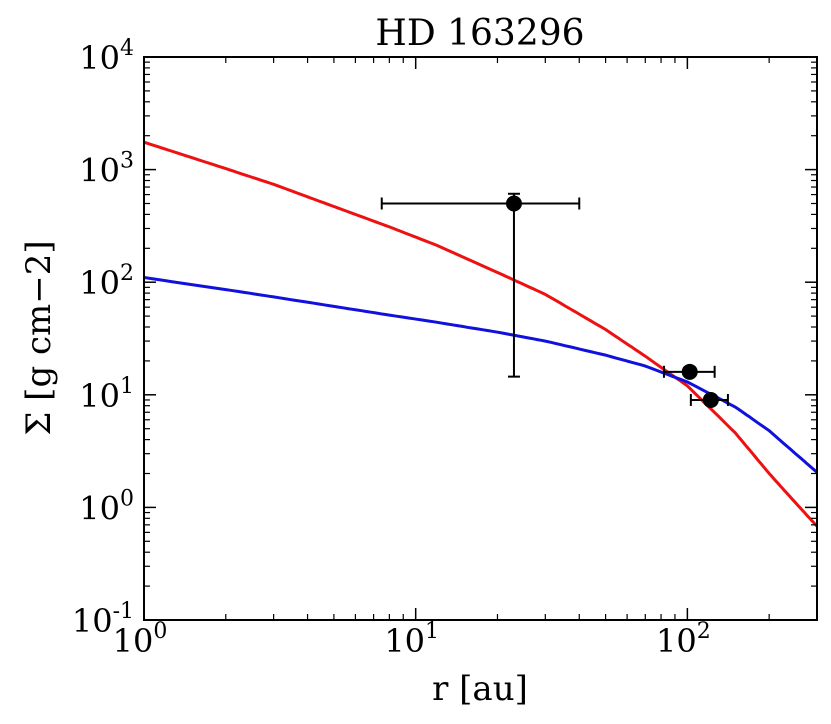 Image resolution: width=831 pixels, height=724 pixels. I want to click on y-tick-label-6: 10⁴, so click(106, 56).